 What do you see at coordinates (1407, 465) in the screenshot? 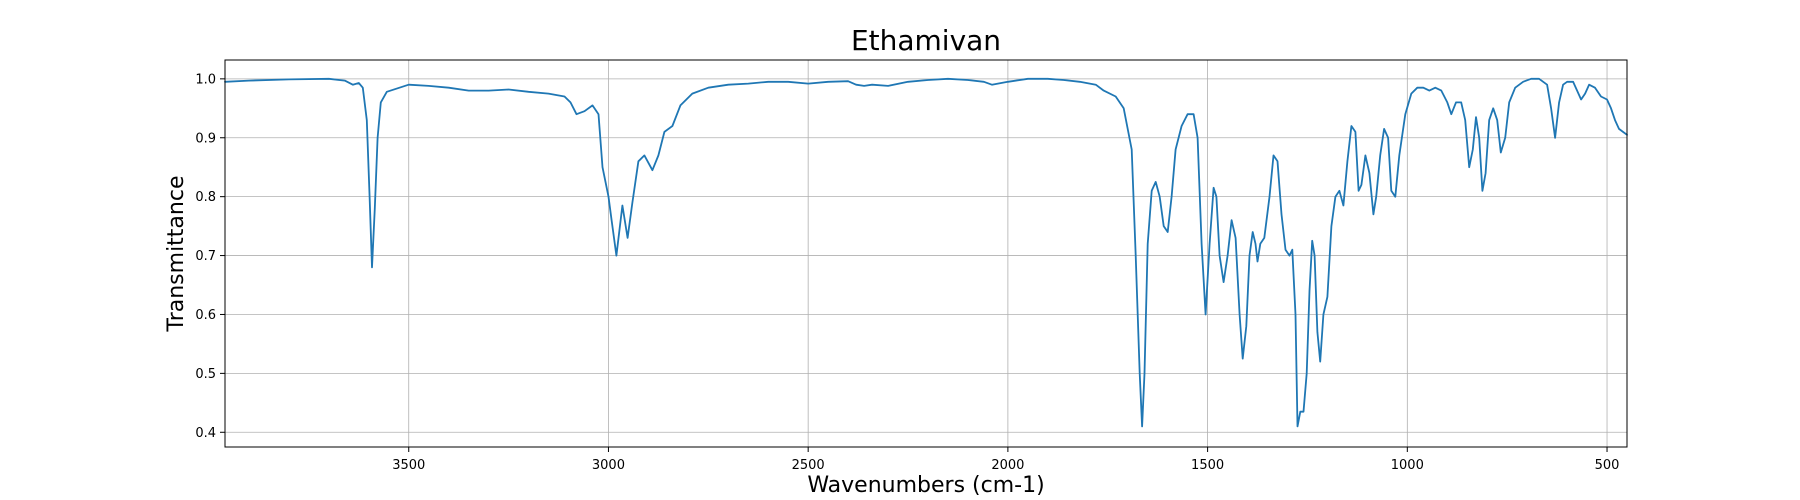
I see `x-tick-label: 1000` at bounding box center [1407, 465].